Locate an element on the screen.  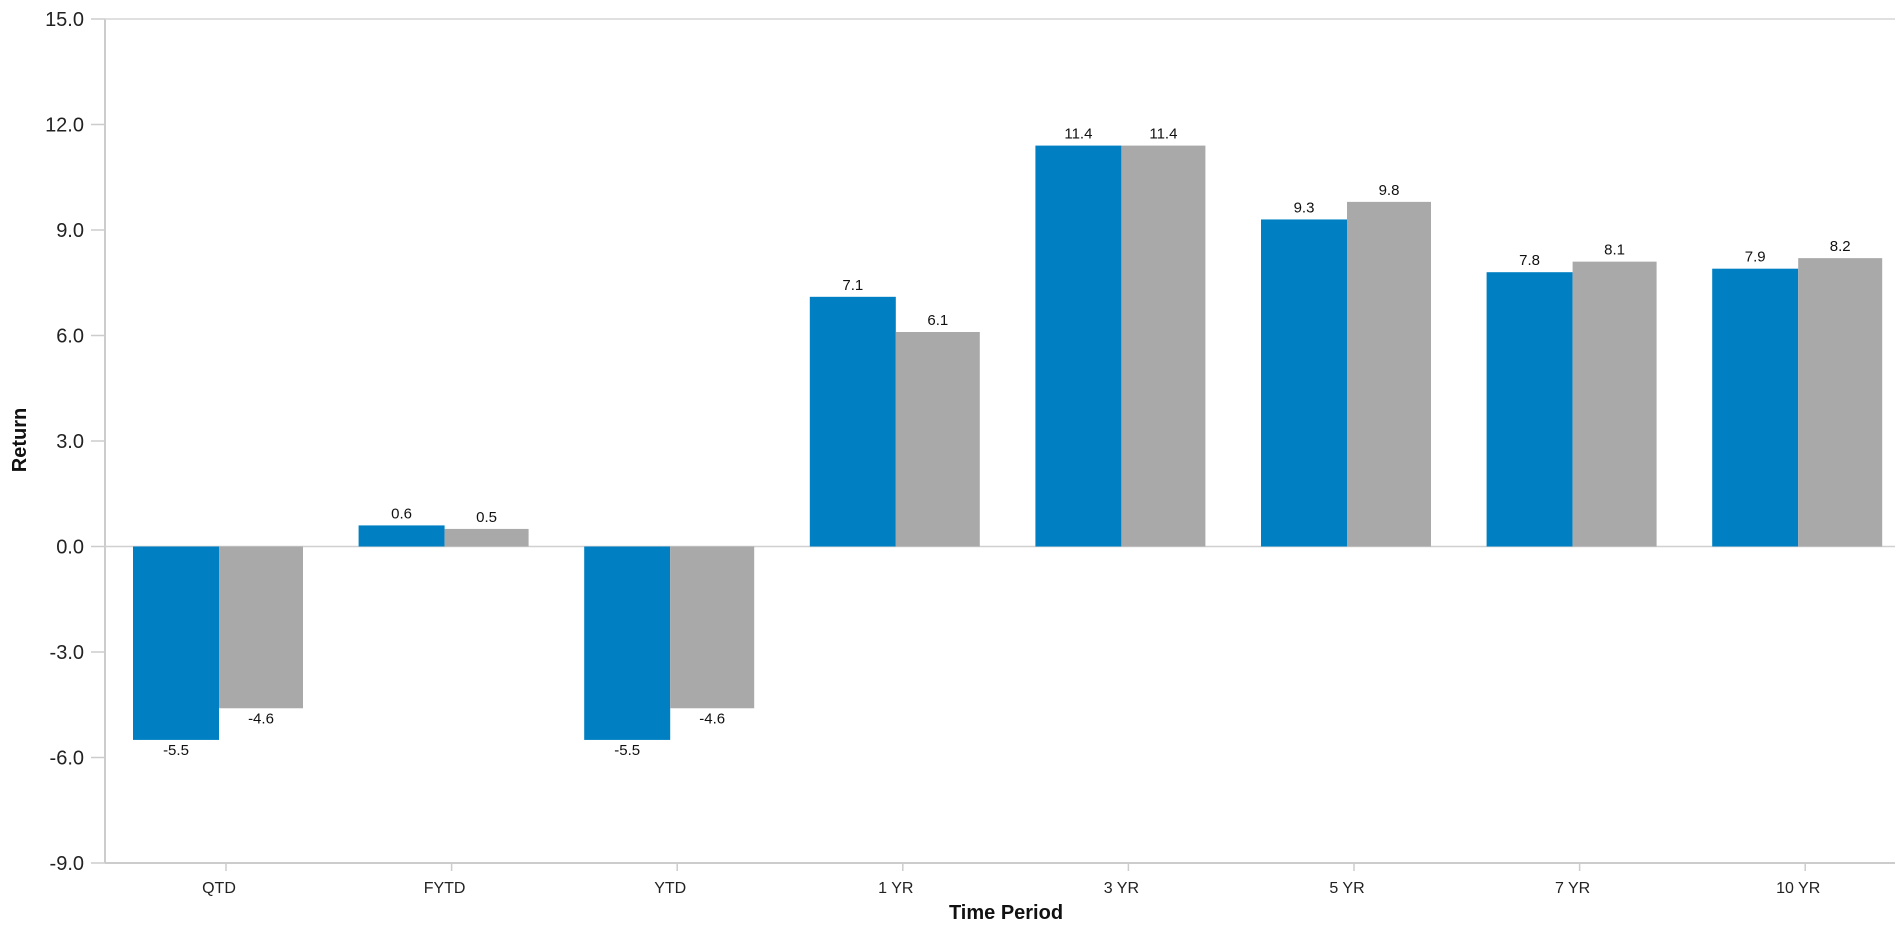
x-tick-label: FYTD is located at coordinates (445, 888).